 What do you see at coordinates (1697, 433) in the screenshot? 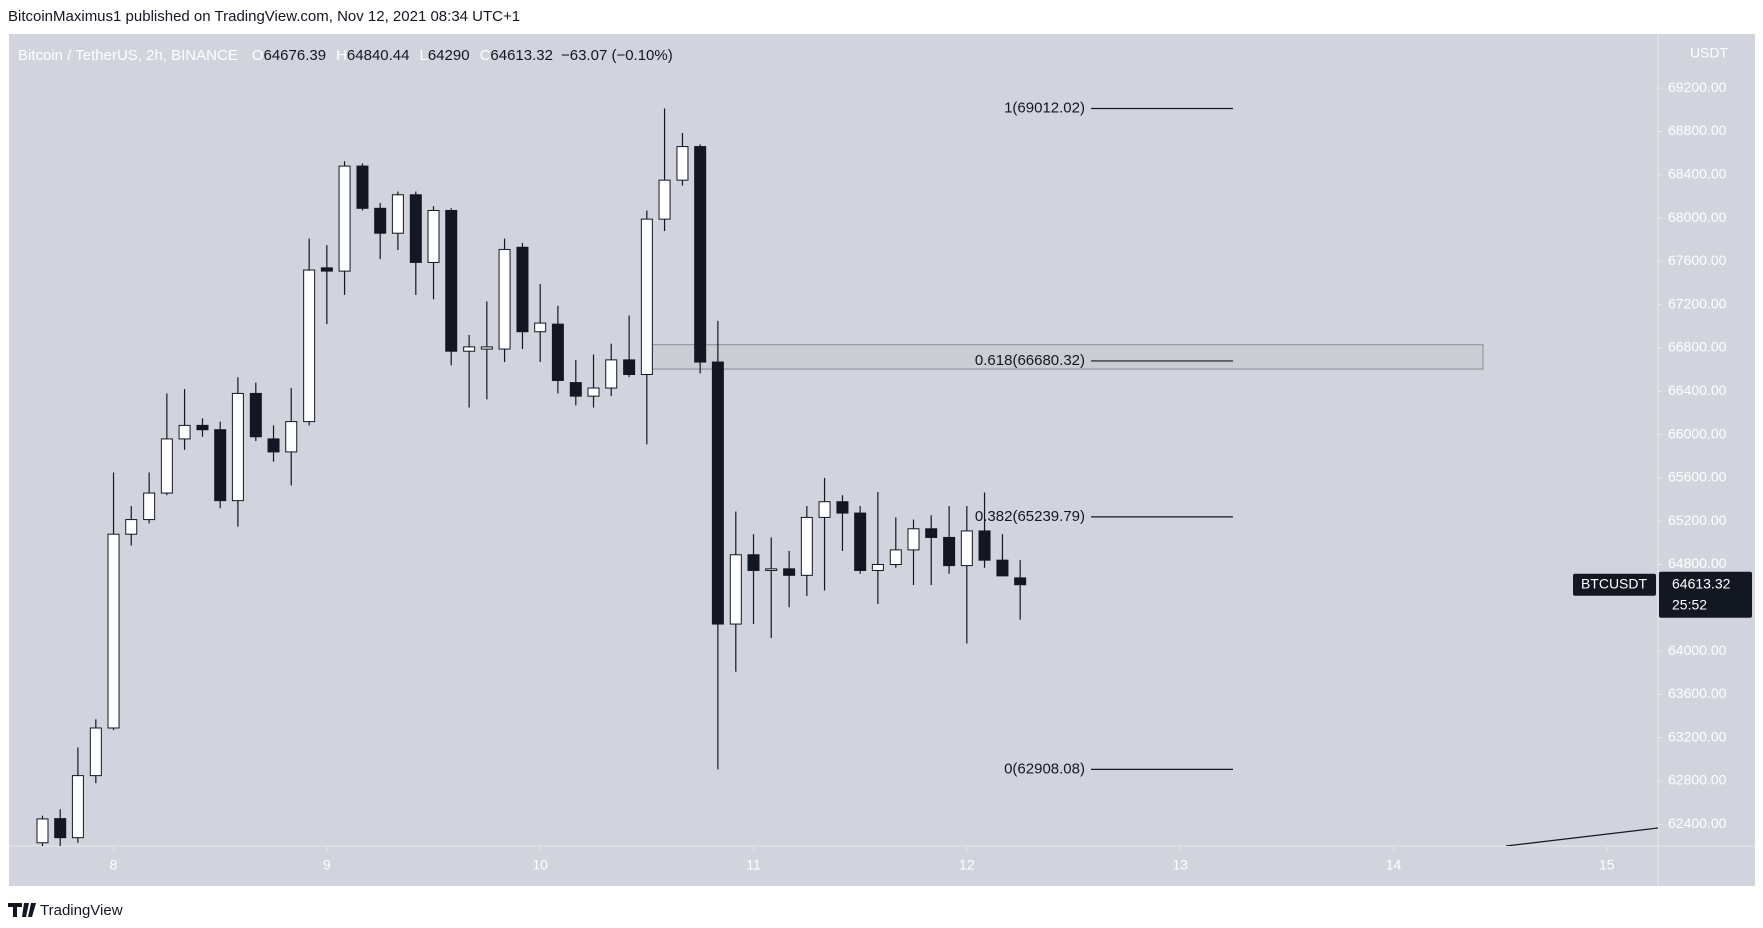
I see `y-tick-label: 66000.00` at bounding box center [1697, 433].